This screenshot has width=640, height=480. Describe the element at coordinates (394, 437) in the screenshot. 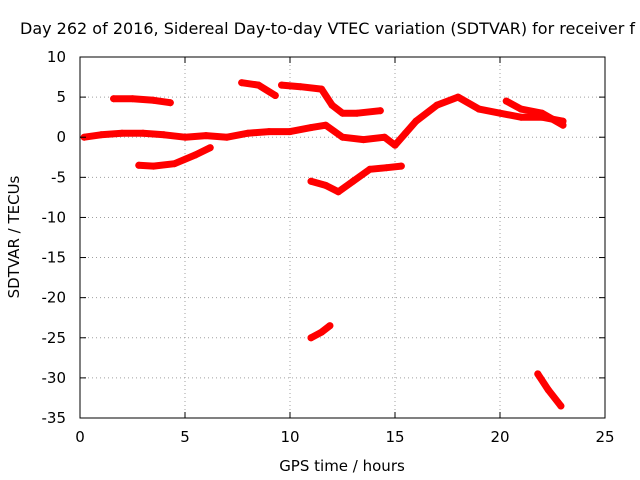

I see `x-tick-label: 15` at that location.